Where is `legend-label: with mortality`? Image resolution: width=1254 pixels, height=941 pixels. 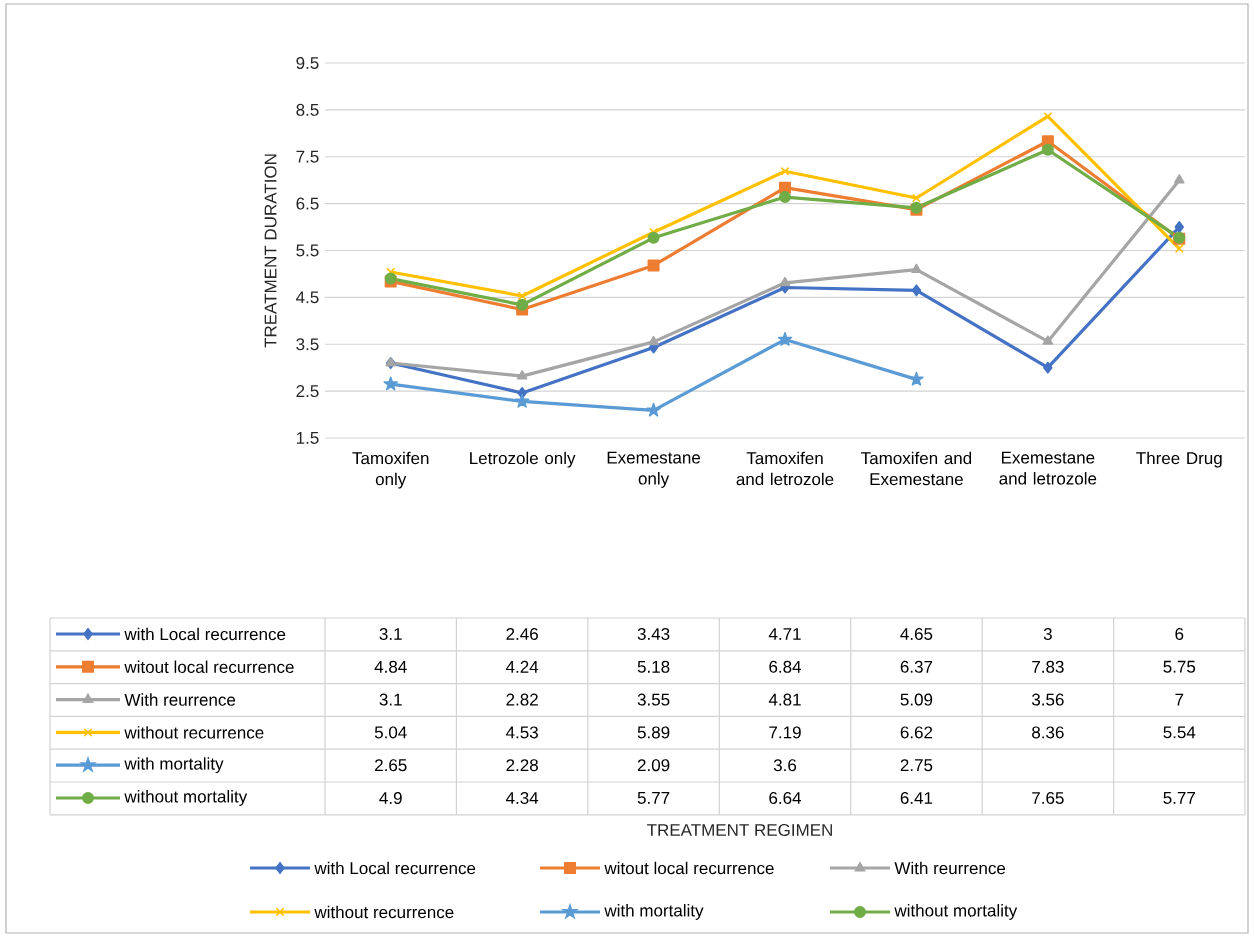 legend-label: with mortality is located at coordinates (174, 765).